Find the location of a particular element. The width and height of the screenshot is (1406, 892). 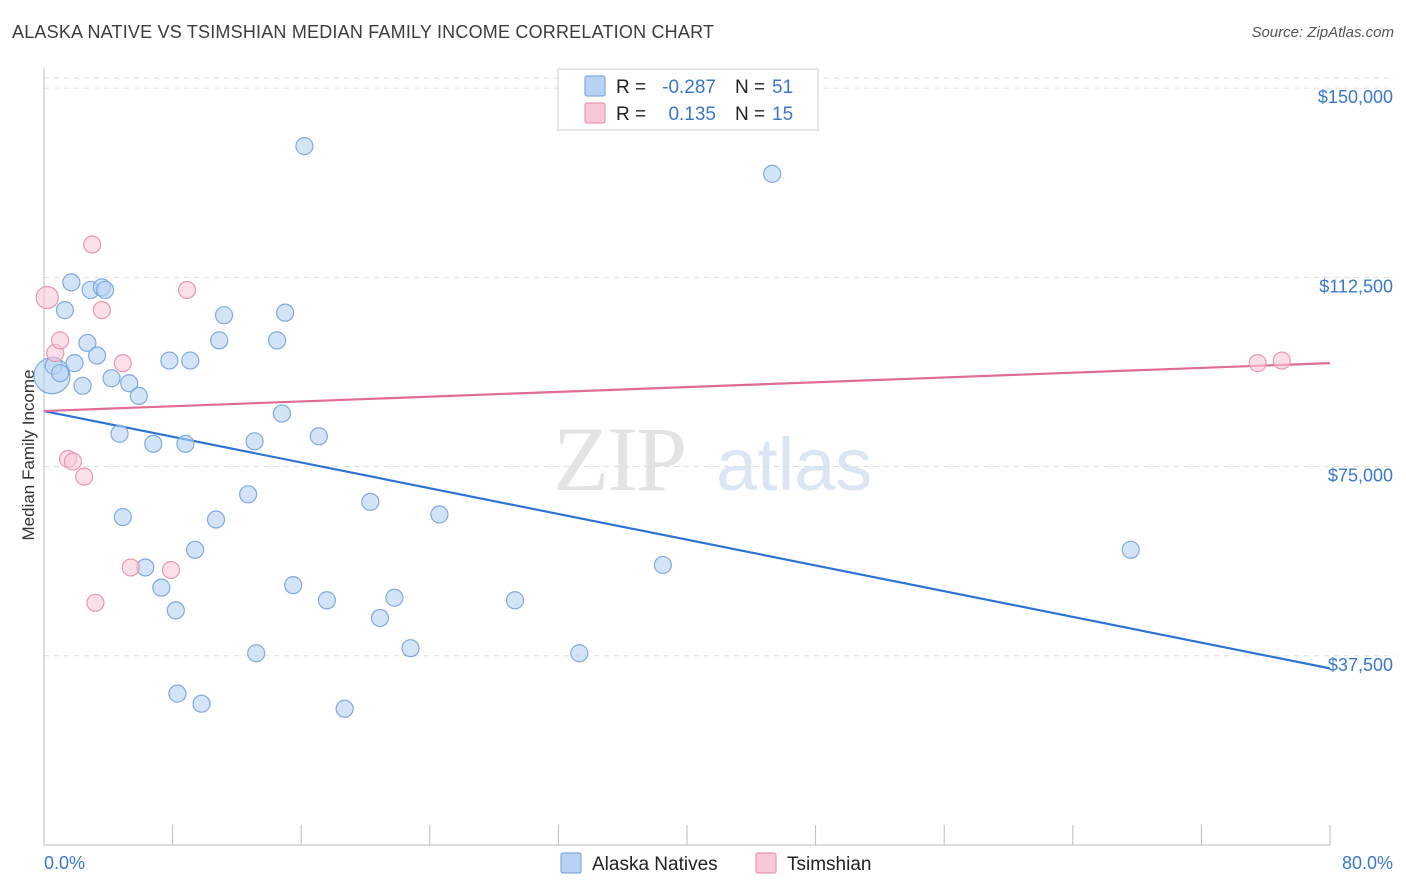

legend-n-value-alaska: 51 is located at coordinates (782, 87).